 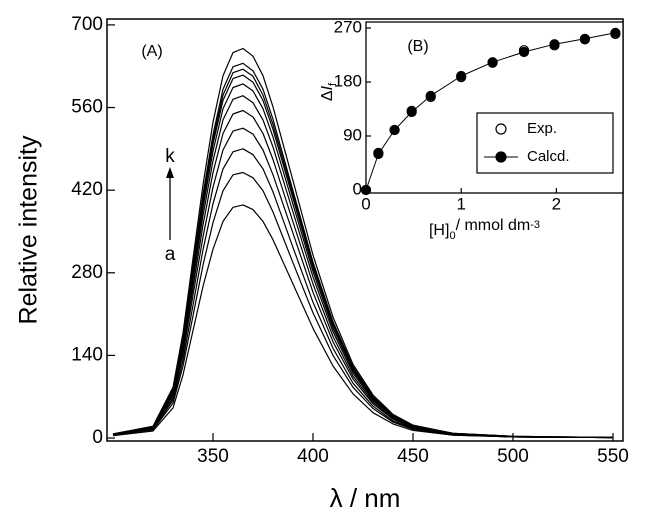 I want to click on y-tick-label: 420, so click(x=87, y=189).